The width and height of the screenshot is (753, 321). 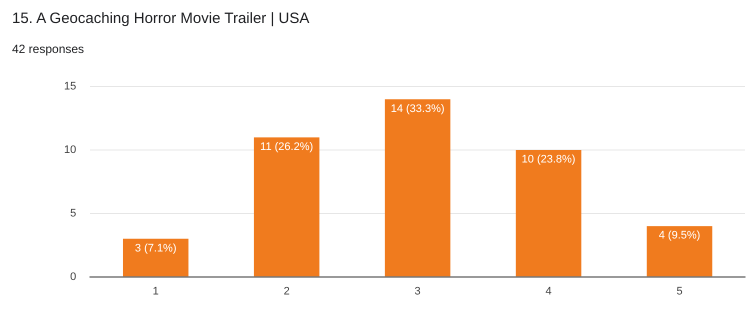 What do you see at coordinates (679, 291) in the screenshot?
I see `x-tick-label: 5` at bounding box center [679, 291].